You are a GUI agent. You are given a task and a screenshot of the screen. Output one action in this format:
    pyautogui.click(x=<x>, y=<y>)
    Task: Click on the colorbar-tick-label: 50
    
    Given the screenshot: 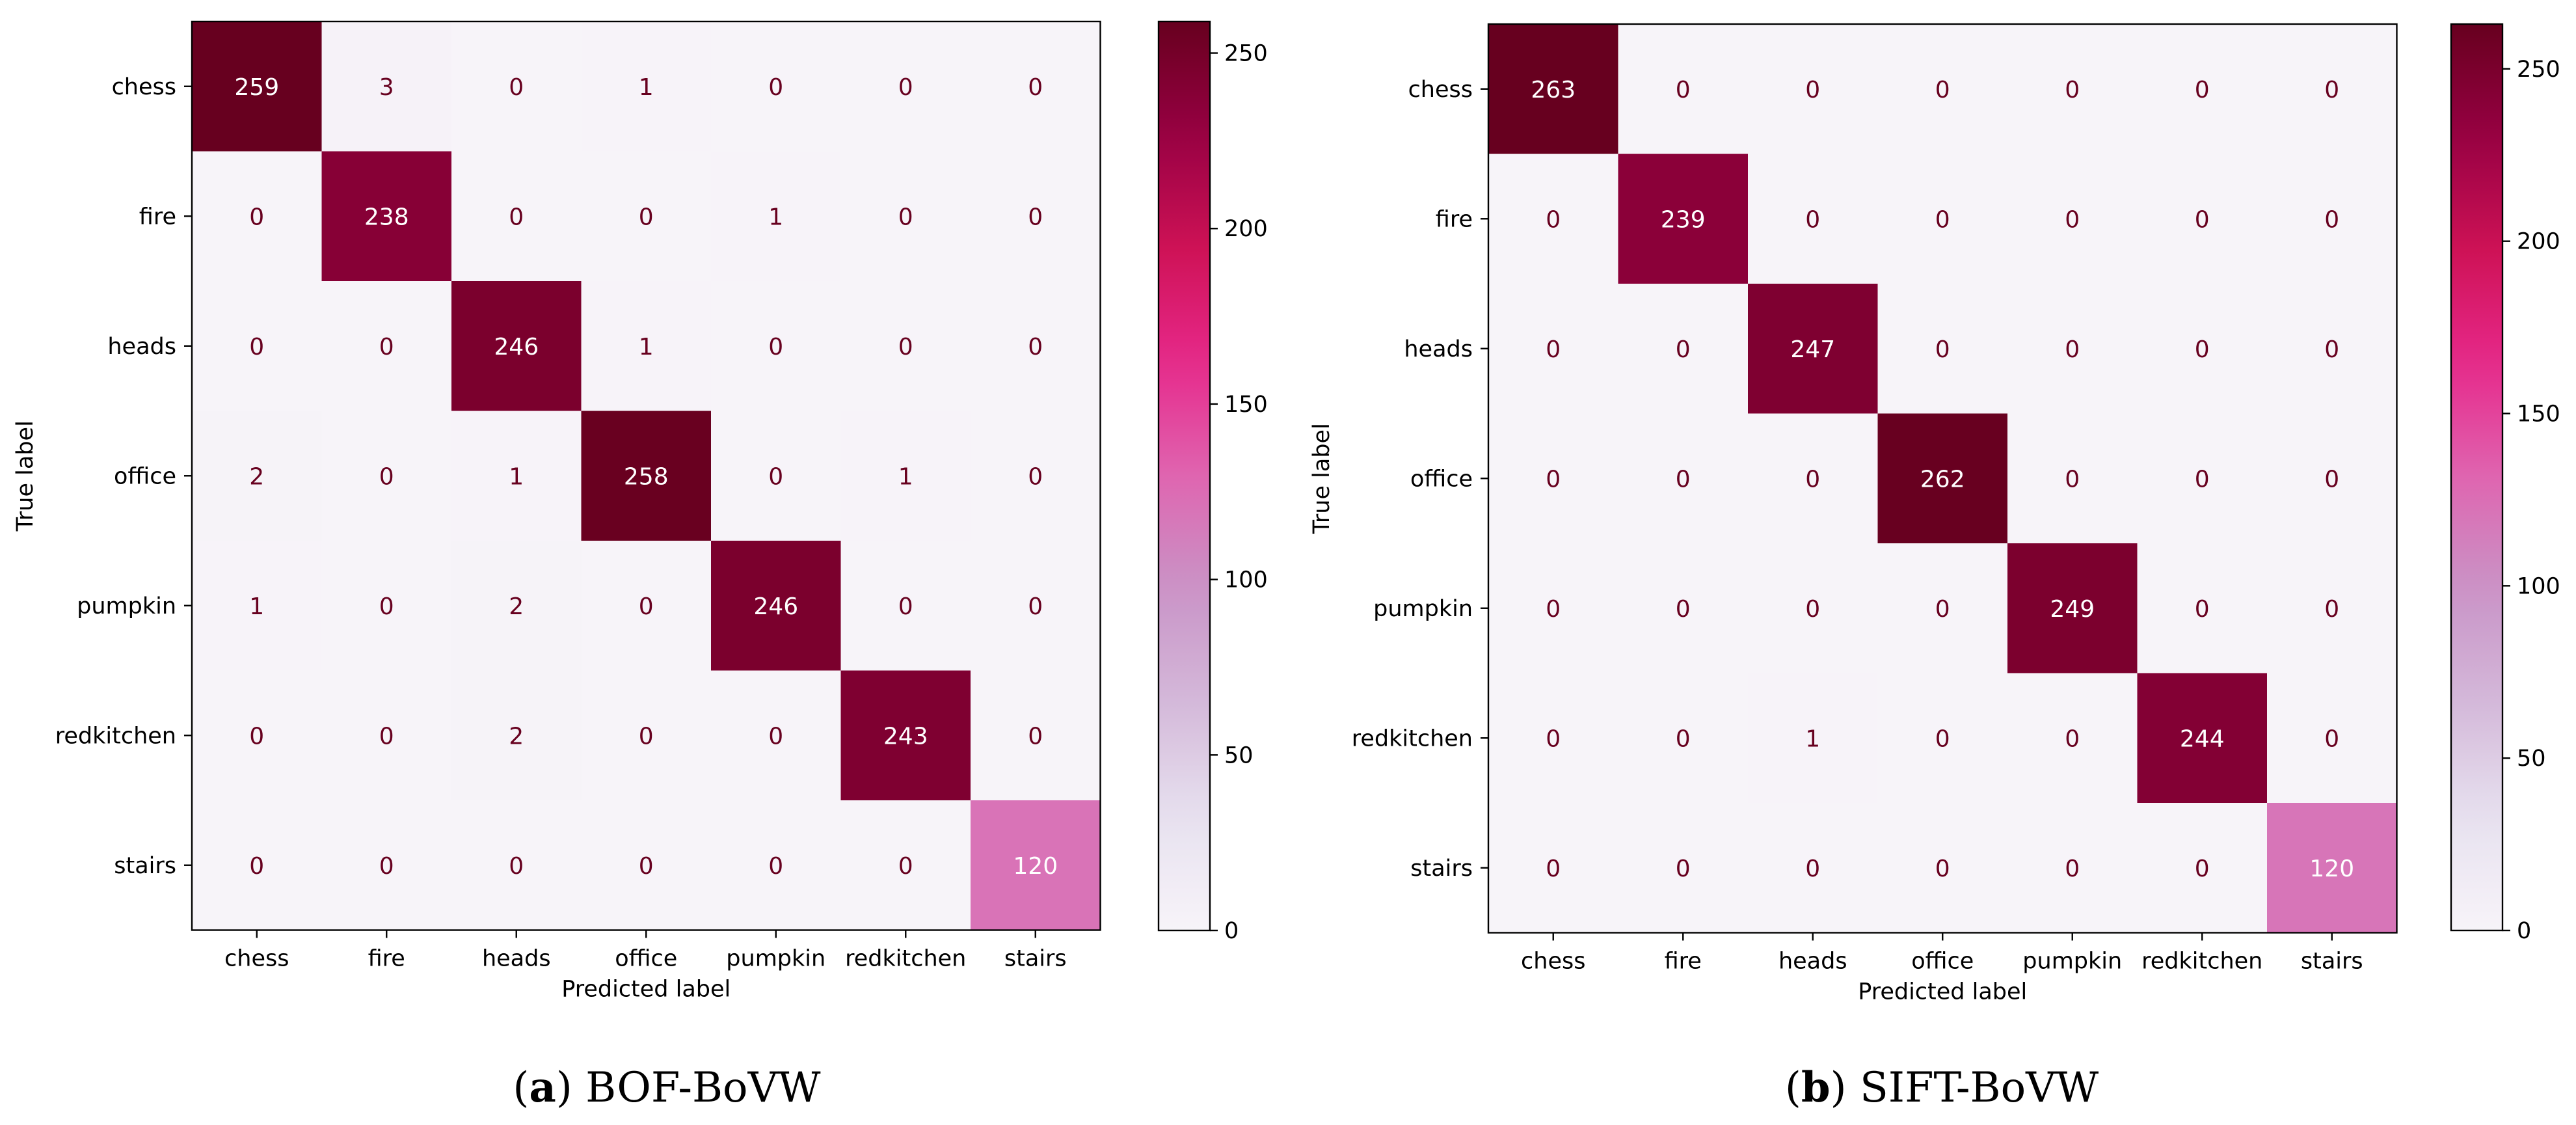 What is the action you would take?
    pyautogui.click(x=2531, y=759)
    